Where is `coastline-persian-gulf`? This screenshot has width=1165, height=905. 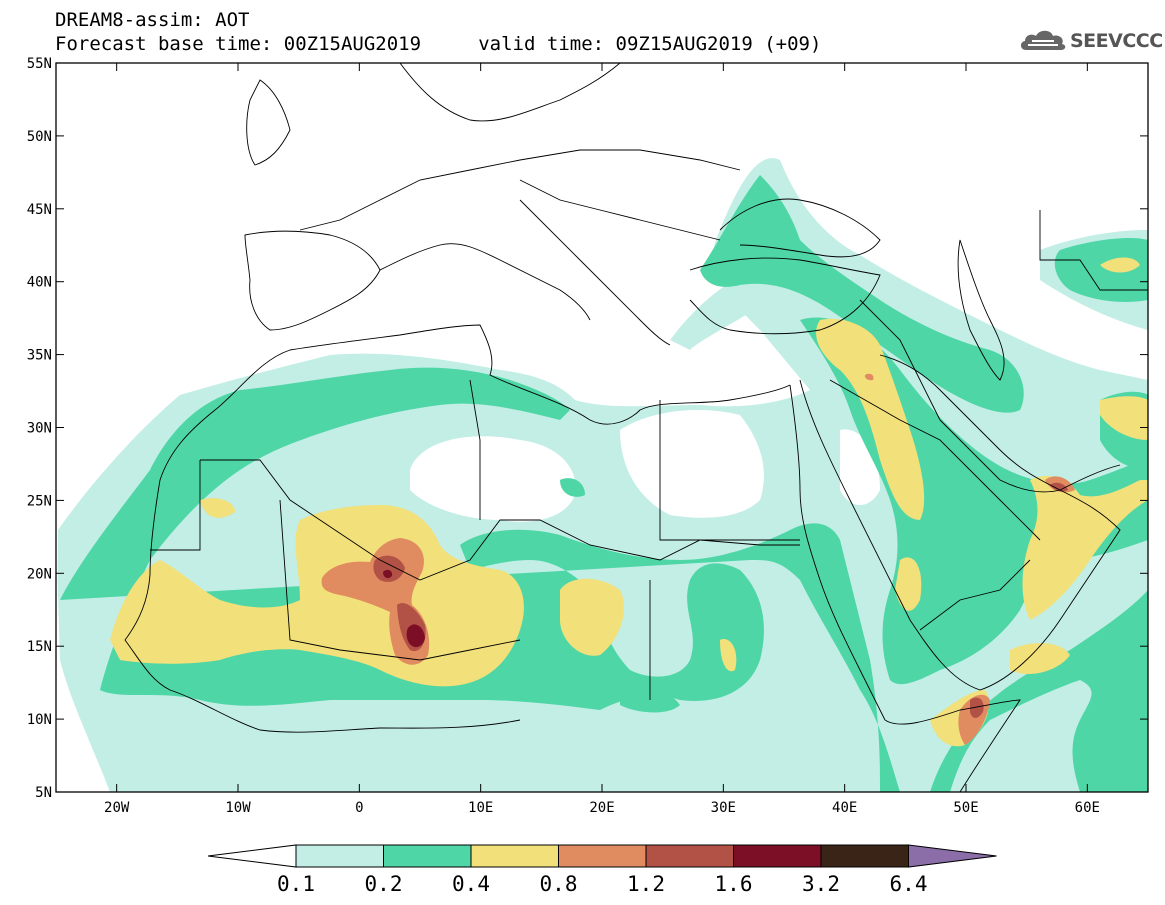 coastline-persian-gulf is located at coordinates (1030, 456).